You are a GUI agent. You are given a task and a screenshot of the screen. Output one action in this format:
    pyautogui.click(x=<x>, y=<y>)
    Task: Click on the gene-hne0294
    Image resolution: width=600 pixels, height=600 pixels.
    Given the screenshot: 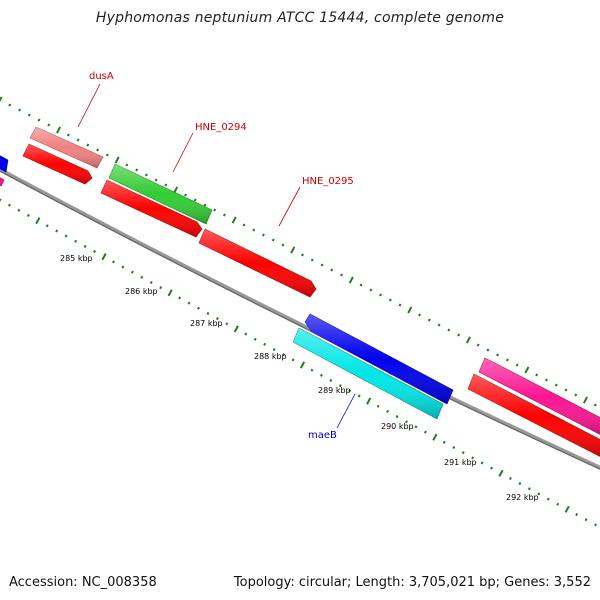 What is the action you would take?
    pyautogui.click(x=160, y=194)
    